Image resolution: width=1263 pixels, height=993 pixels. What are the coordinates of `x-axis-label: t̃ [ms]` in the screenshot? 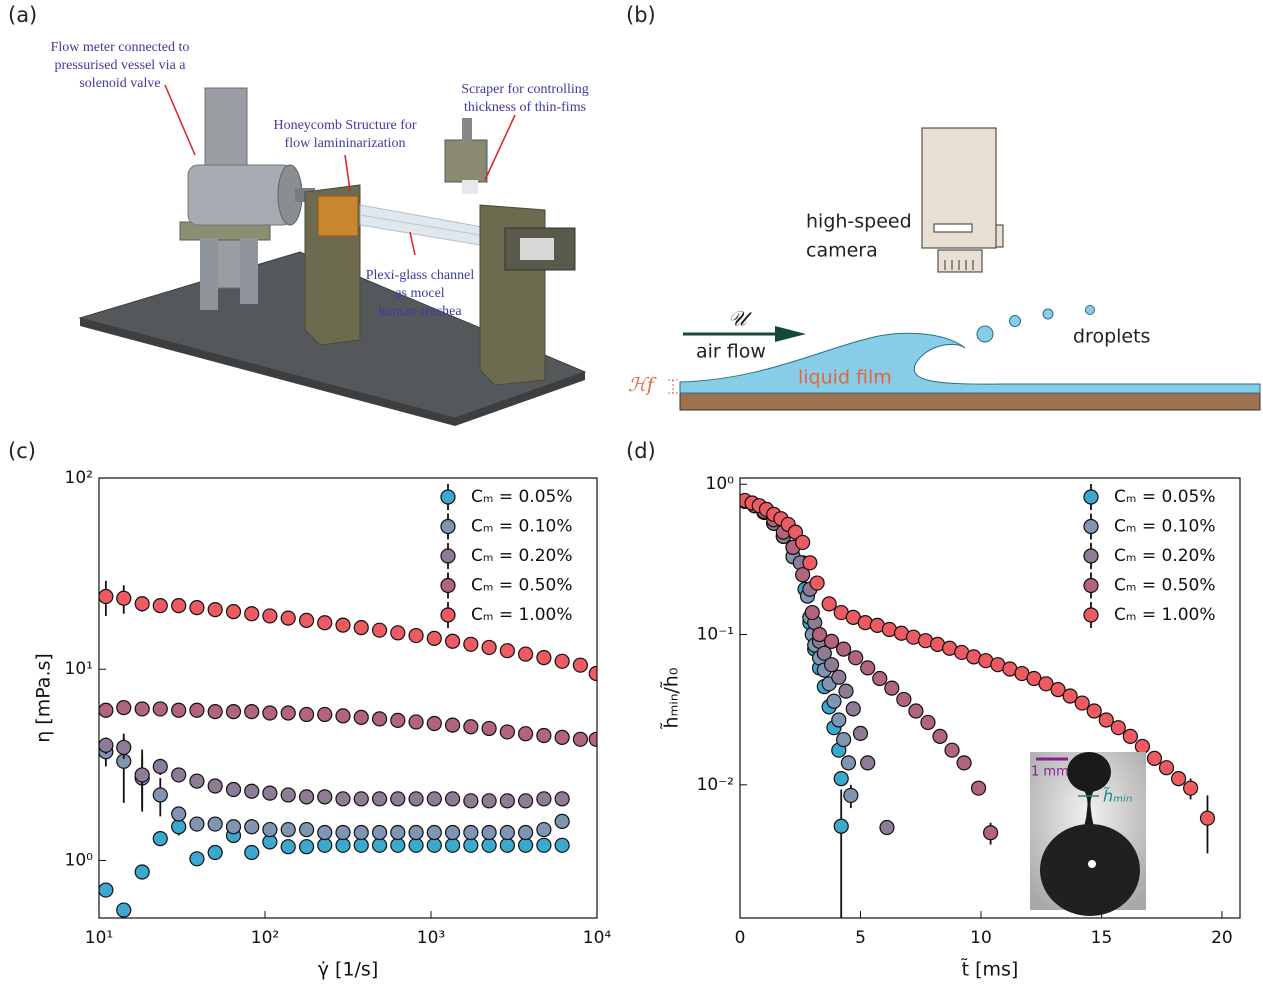 It's located at (989, 969).